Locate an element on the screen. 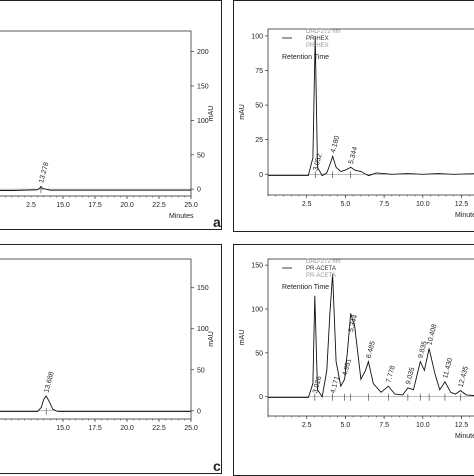  x-tick-label-partial: 2.5 is located at coordinates (31, 205).